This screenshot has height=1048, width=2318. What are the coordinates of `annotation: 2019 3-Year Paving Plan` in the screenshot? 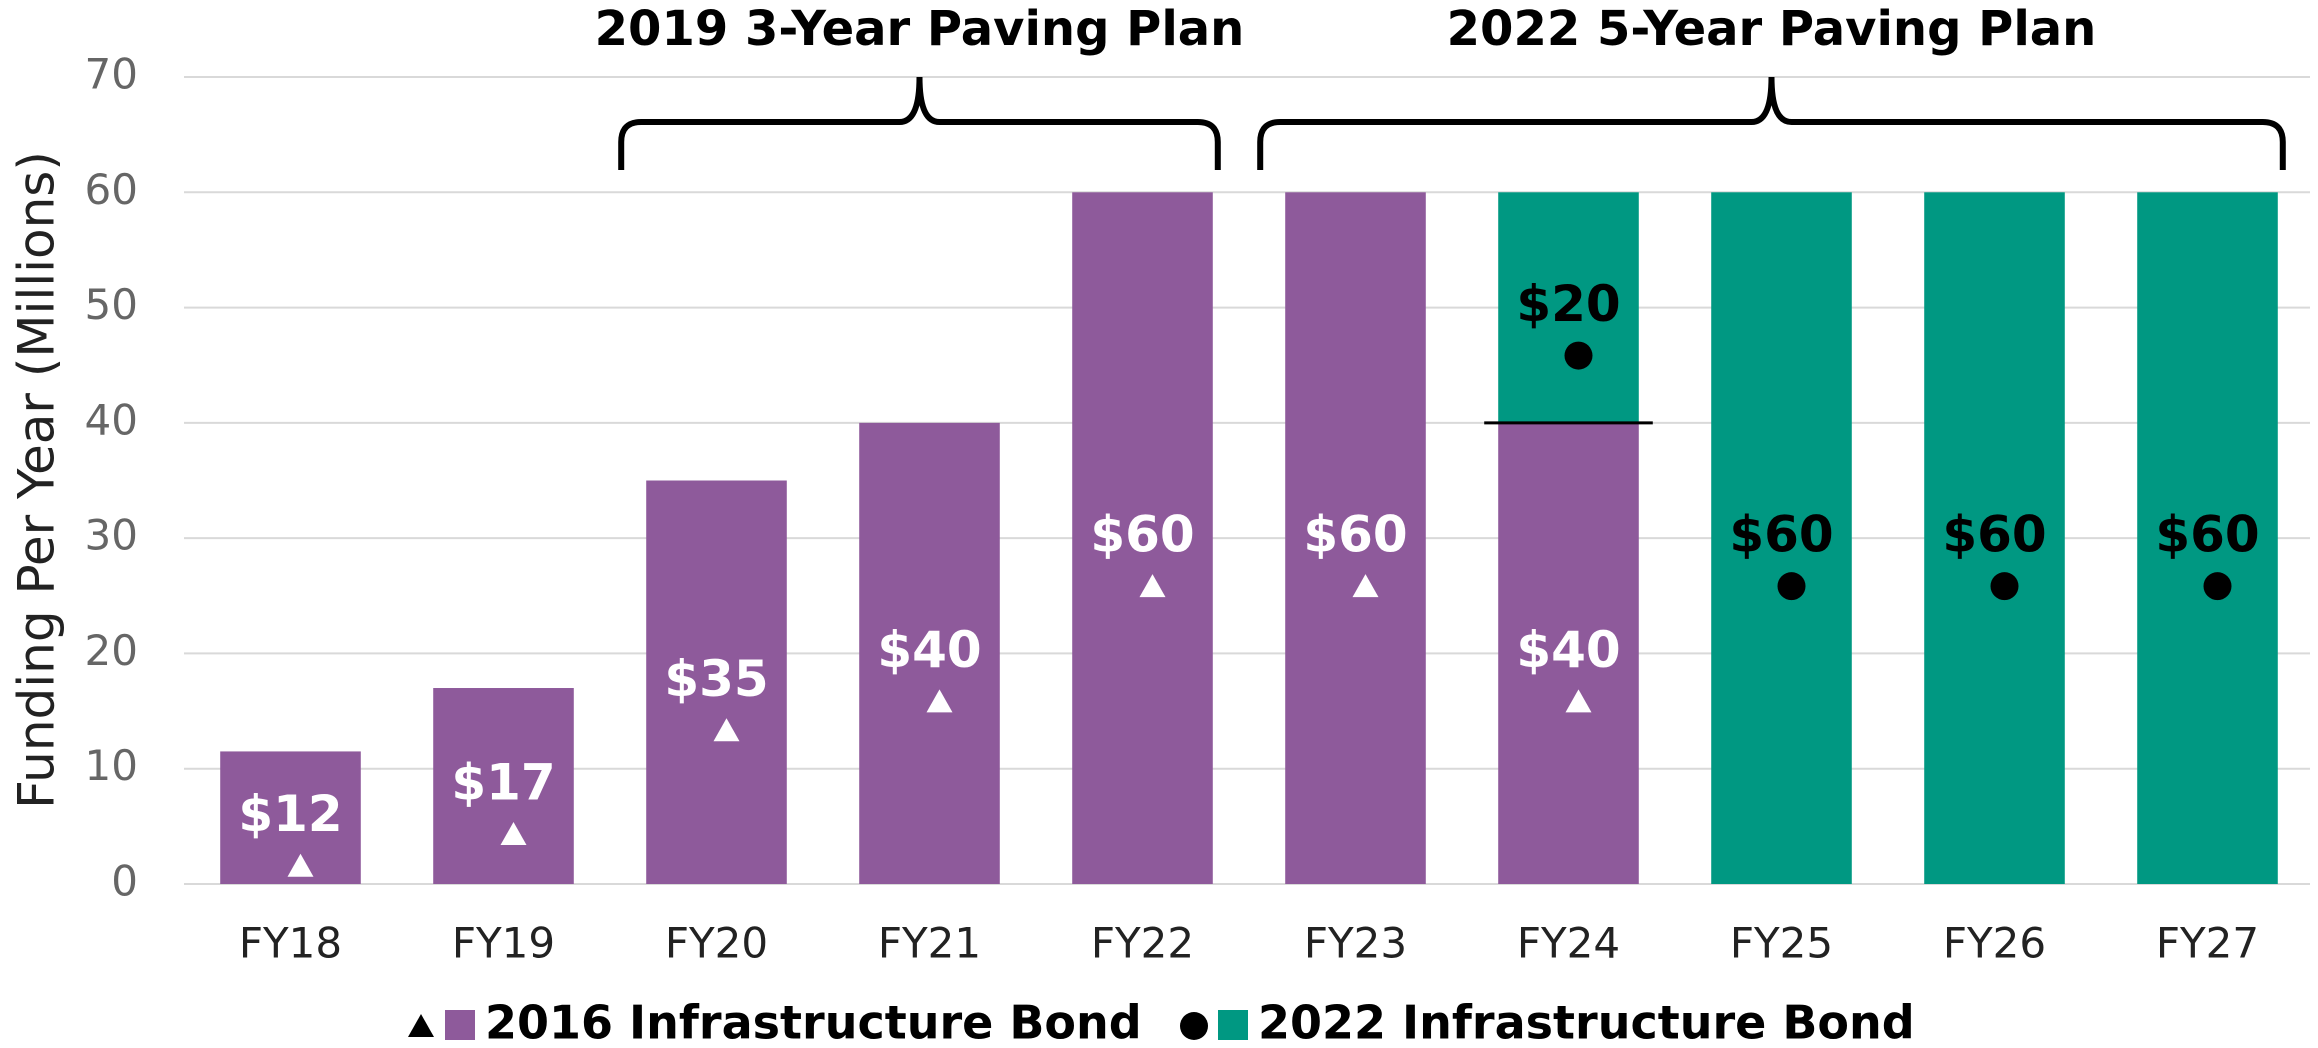 It's located at (920, 29).